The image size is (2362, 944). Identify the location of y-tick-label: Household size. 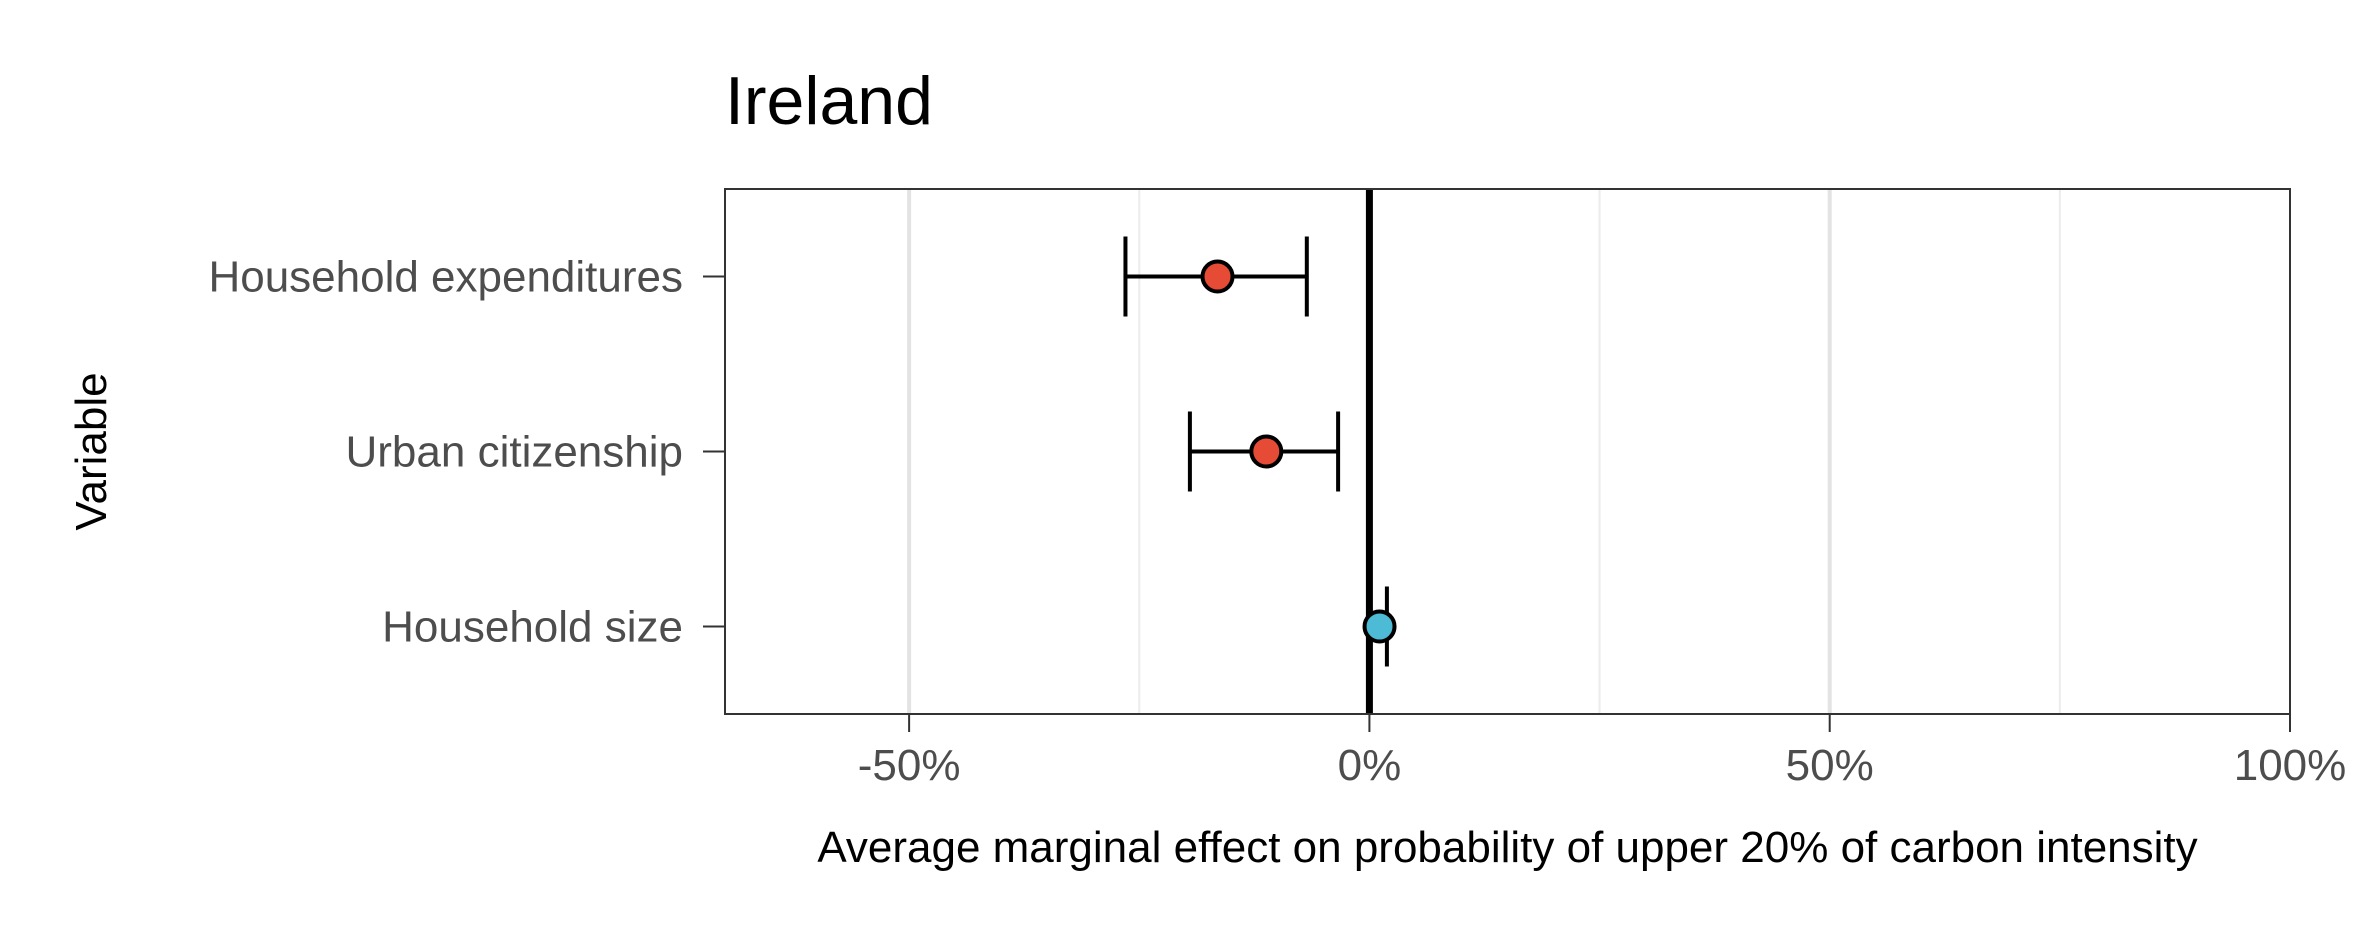
(532, 627).